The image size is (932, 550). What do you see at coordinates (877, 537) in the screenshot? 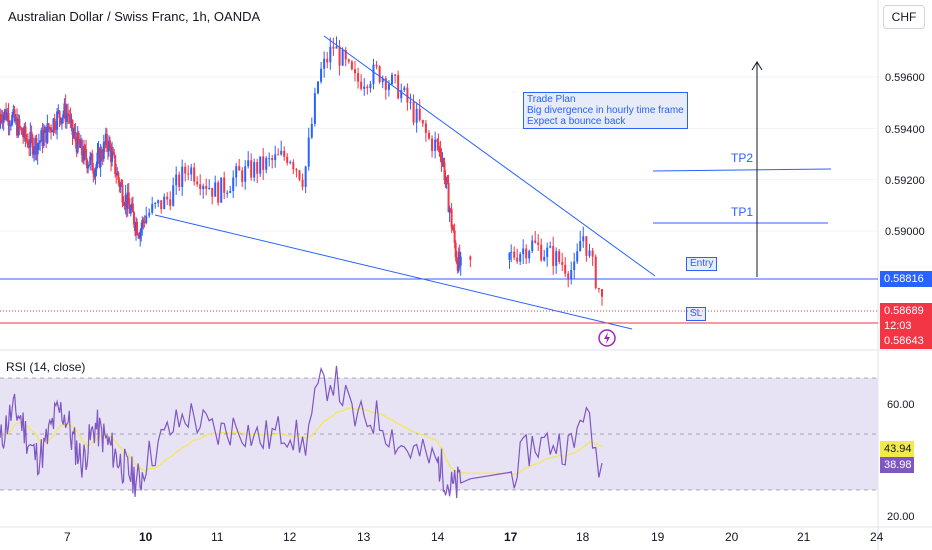
I see `time-axis-label: 24` at bounding box center [877, 537].